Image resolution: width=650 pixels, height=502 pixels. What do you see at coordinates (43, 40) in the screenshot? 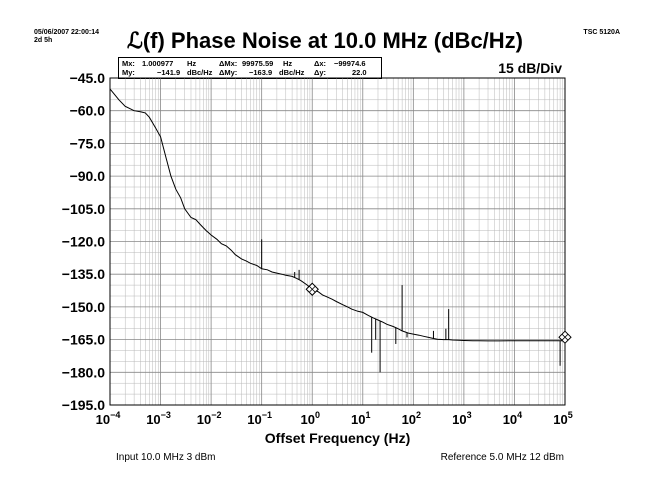
I see `elapsed-text: 2d 5h` at bounding box center [43, 40].